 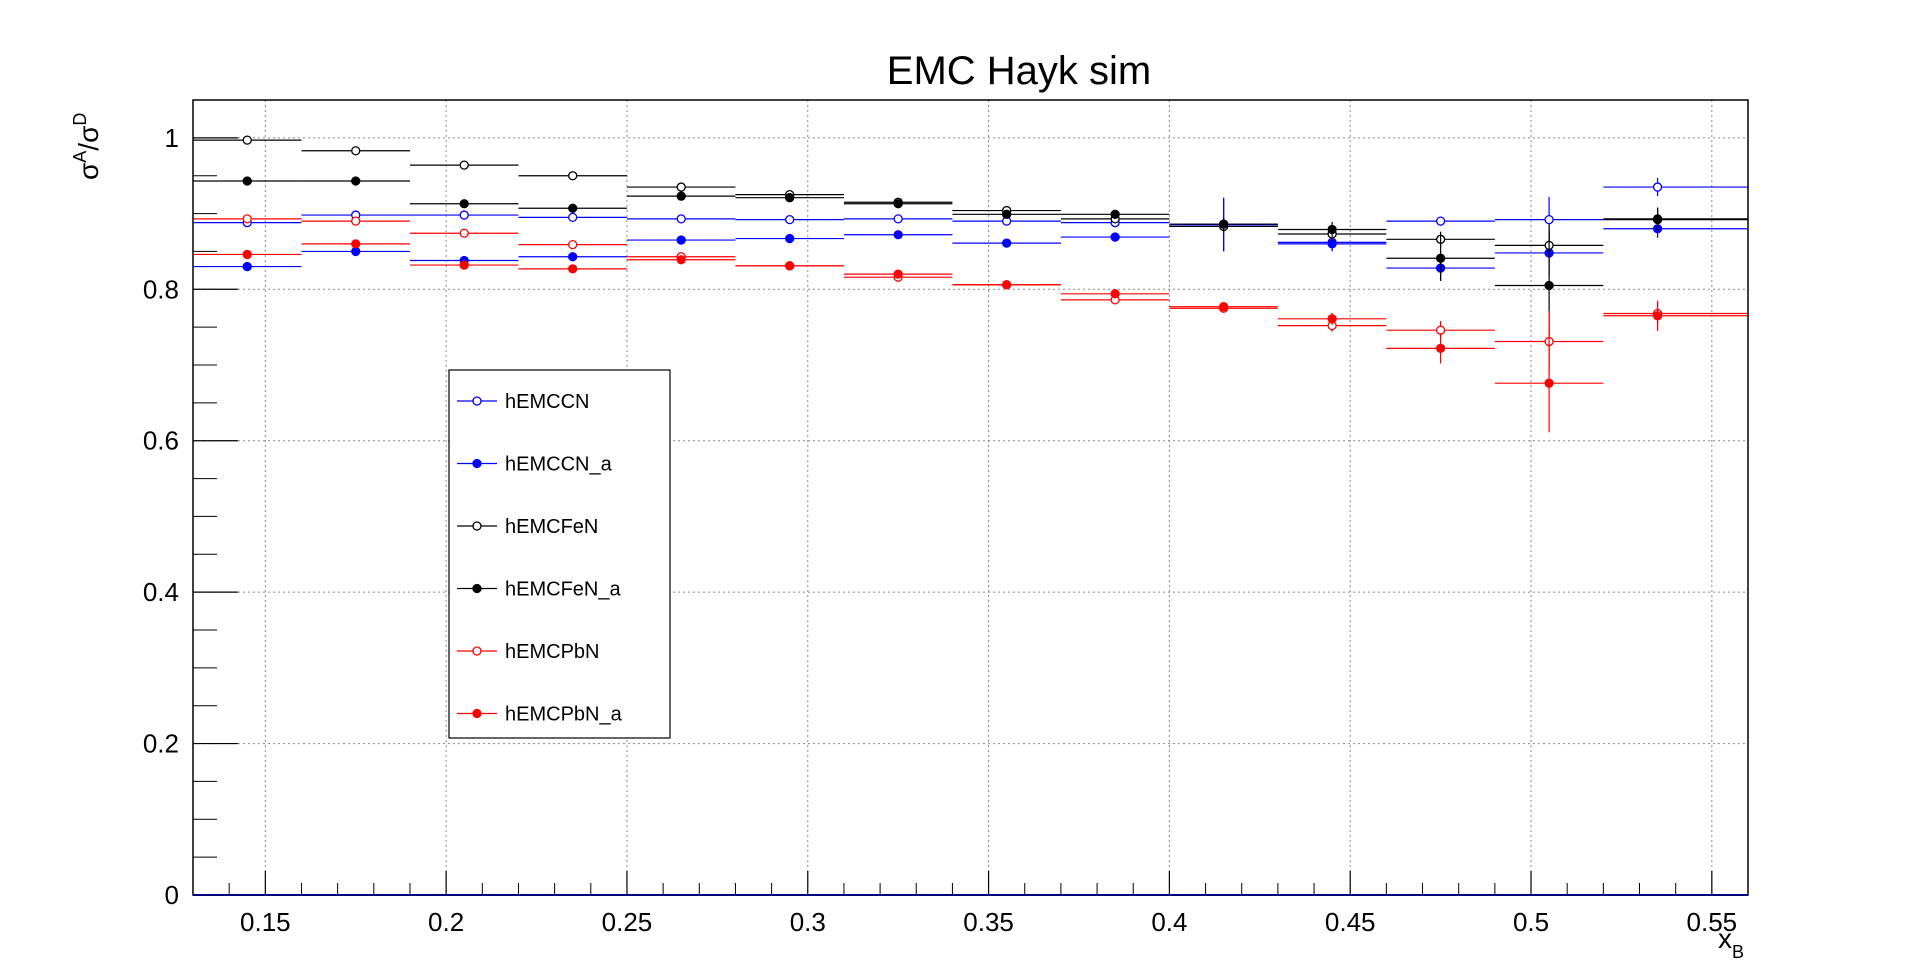 I want to click on legend-entry: hEMCFeN, so click(x=527, y=527).